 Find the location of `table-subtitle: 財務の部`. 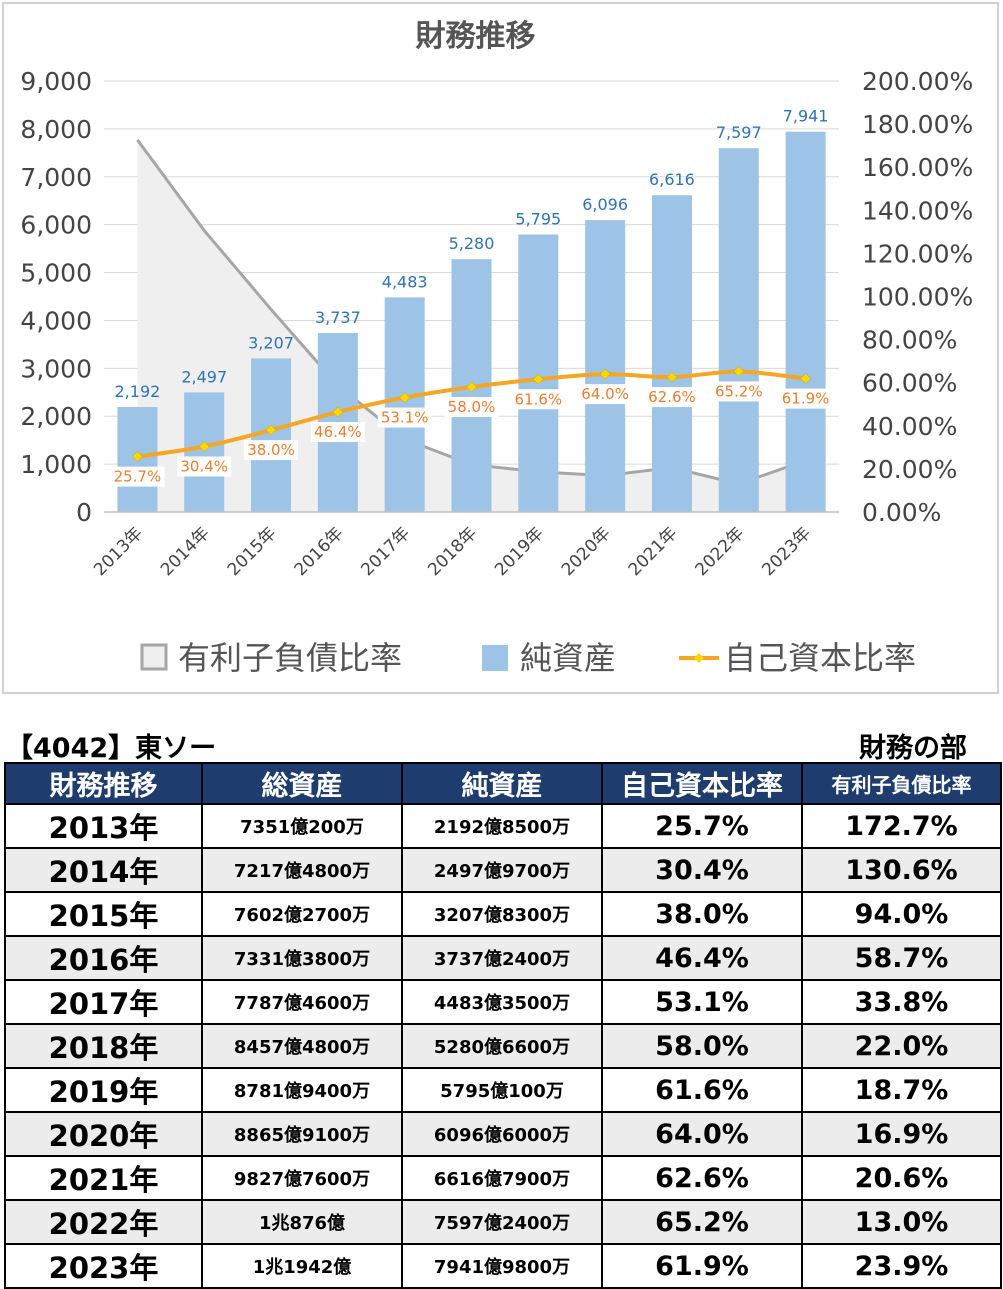

table-subtitle: 財務の部 is located at coordinates (913, 748).